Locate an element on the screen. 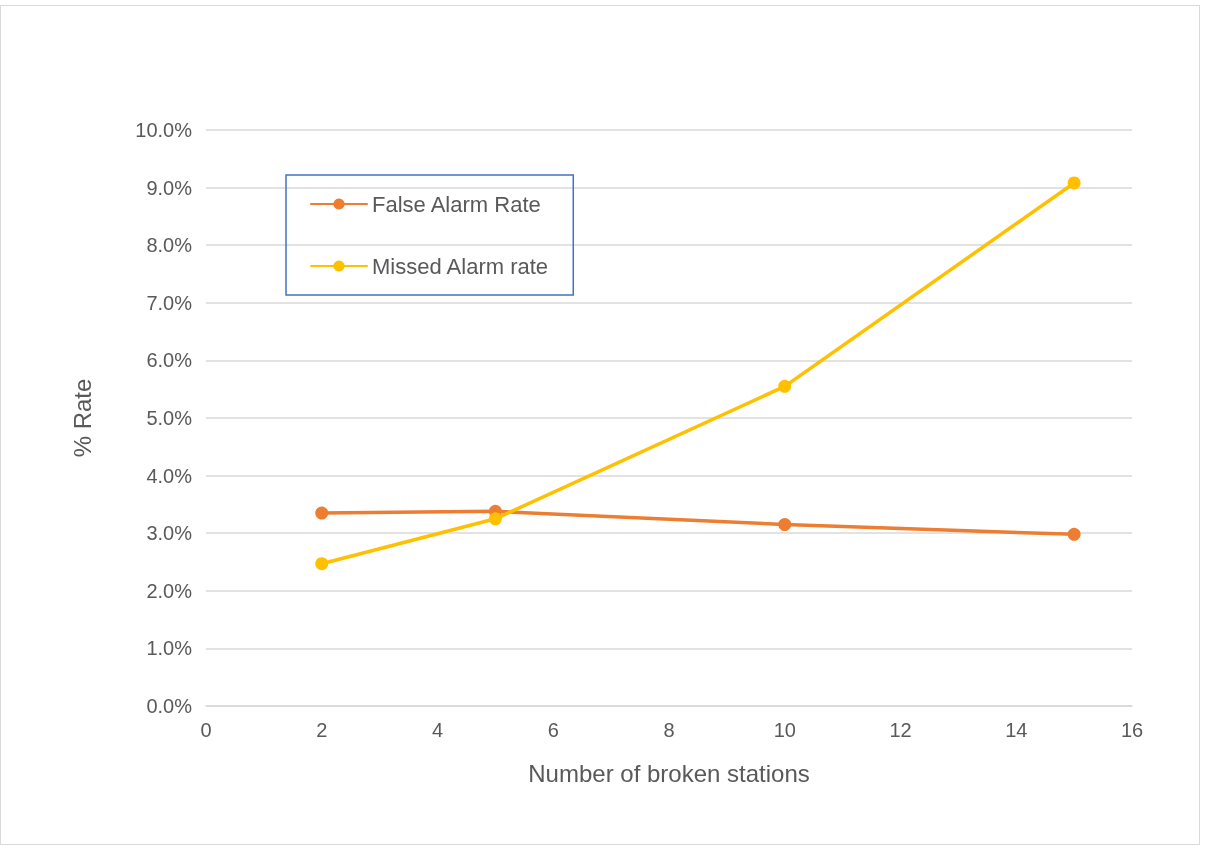  x-axis-title: Number of broken stations is located at coordinates (669, 773).